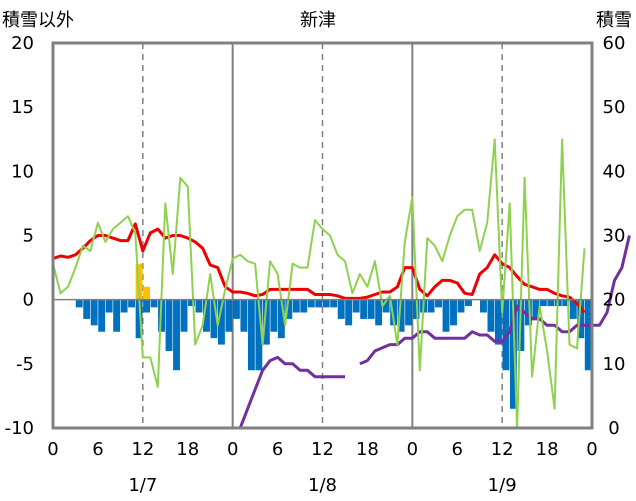 This screenshot has height=501, width=636. What do you see at coordinates (318, 20) in the screenshot?
I see `chart-title: 新津` at bounding box center [318, 20].